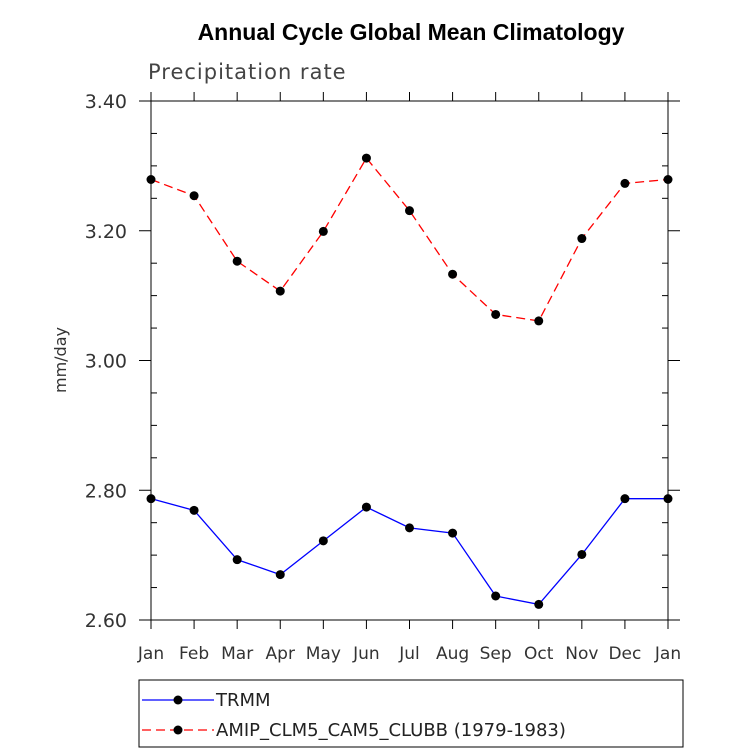 This screenshot has width=733, height=754. What do you see at coordinates (624, 654) in the screenshot?
I see `x-tick-label: Dec` at bounding box center [624, 654].